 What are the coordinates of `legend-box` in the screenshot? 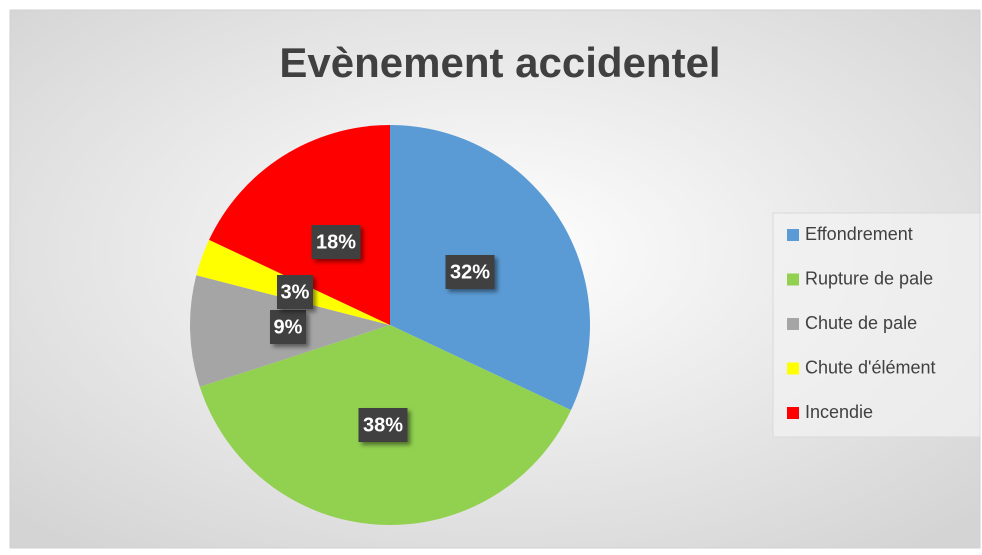 It's located at (876, 325).